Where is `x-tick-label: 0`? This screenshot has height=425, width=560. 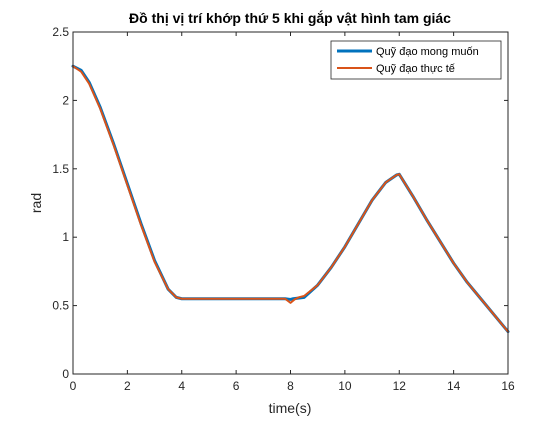 x-tick-label: 0 is located at coordinates (73, 386).